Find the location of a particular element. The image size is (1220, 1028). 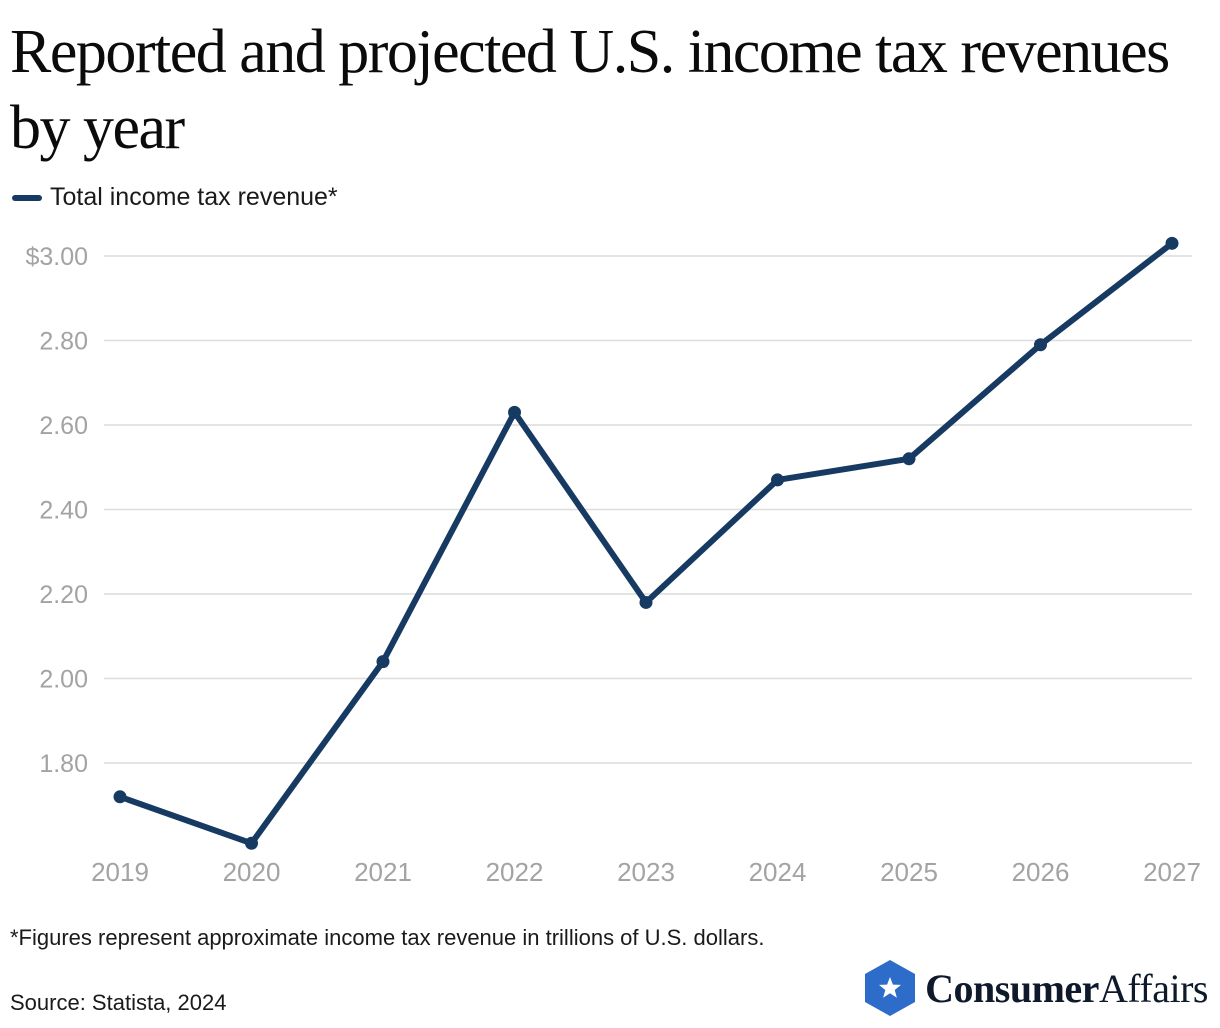

y-tick-label: 2.60 is located at coordinates (63, 426).